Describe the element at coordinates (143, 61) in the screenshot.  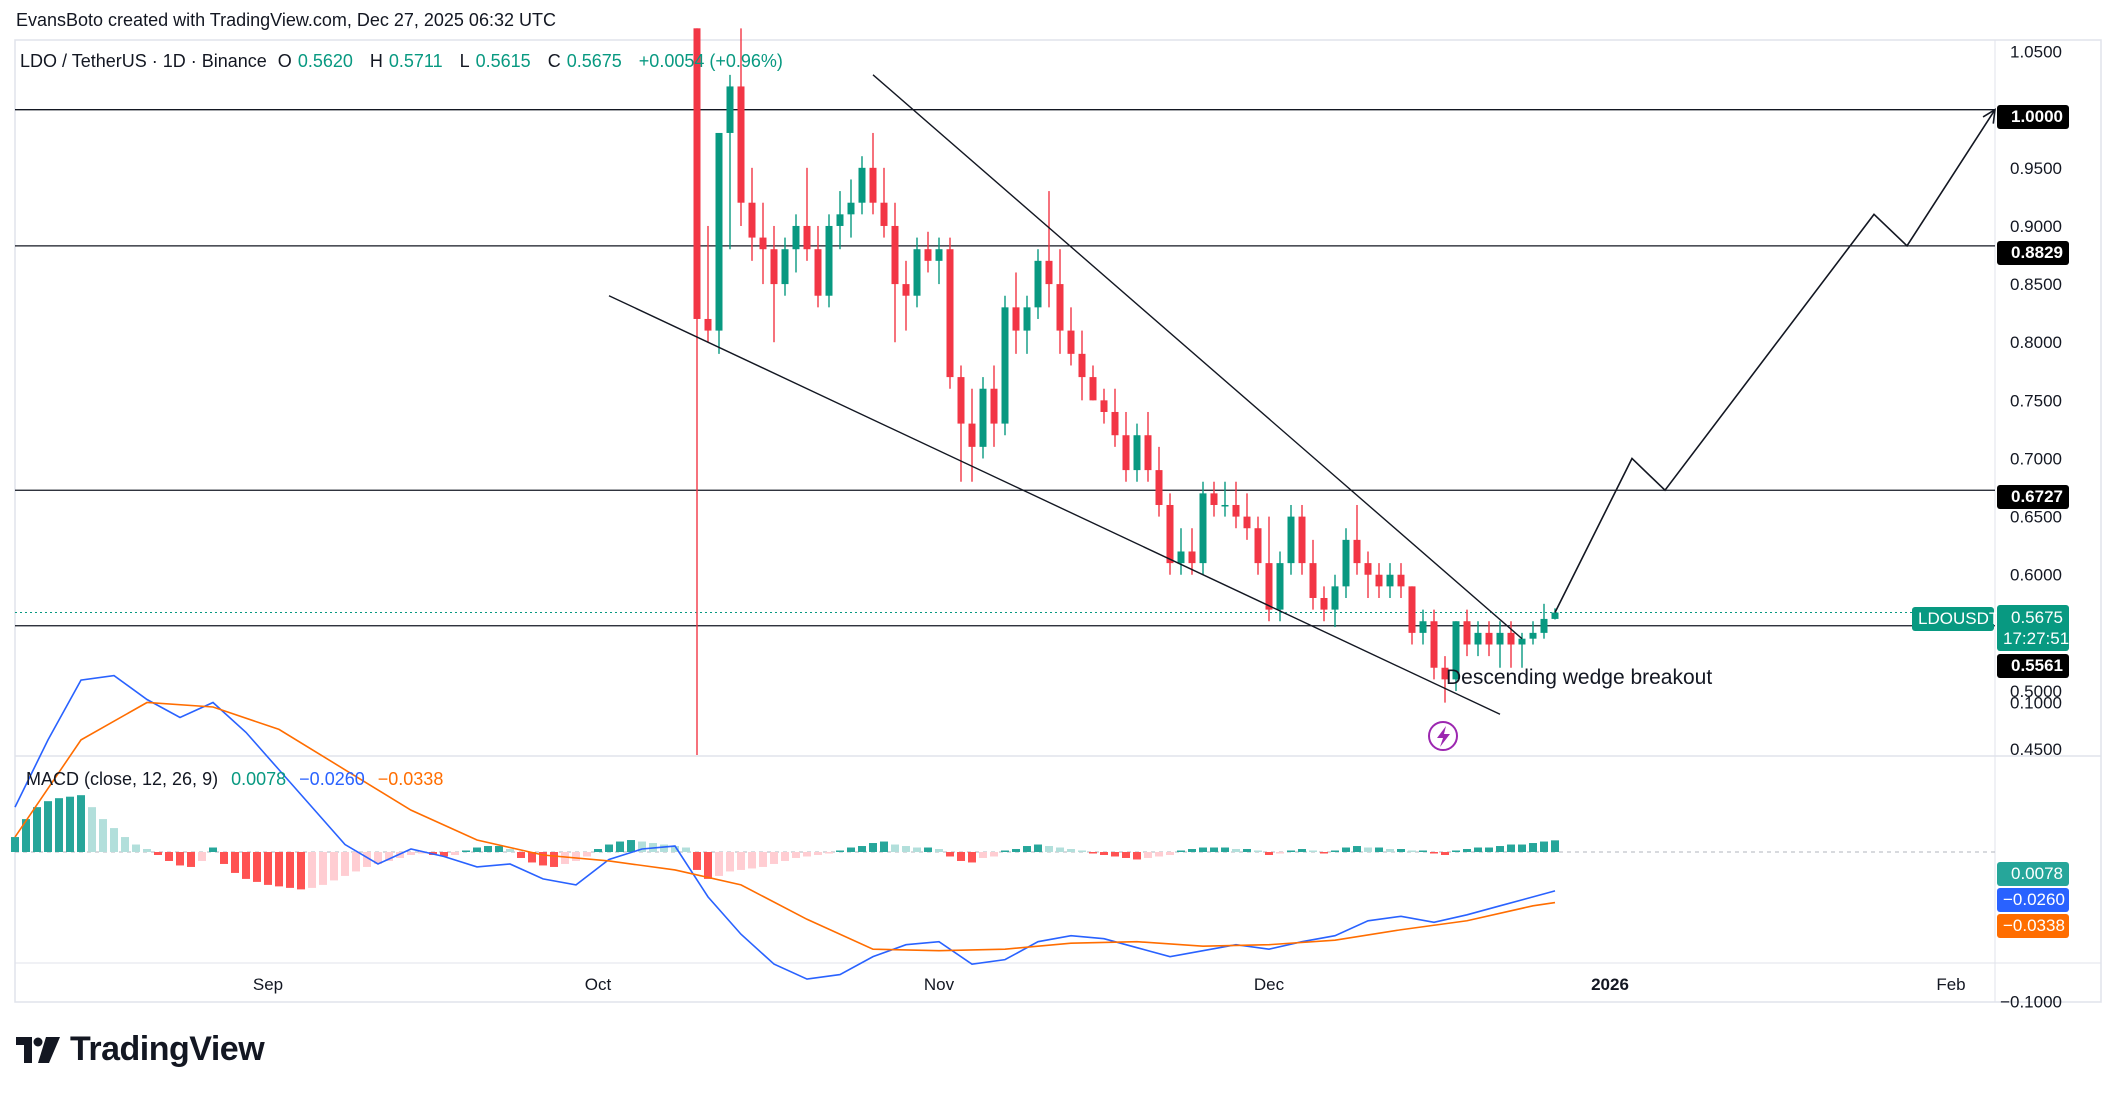
I see `symbol-name: LDO / TetherUS · 1D · Binance` at that location.